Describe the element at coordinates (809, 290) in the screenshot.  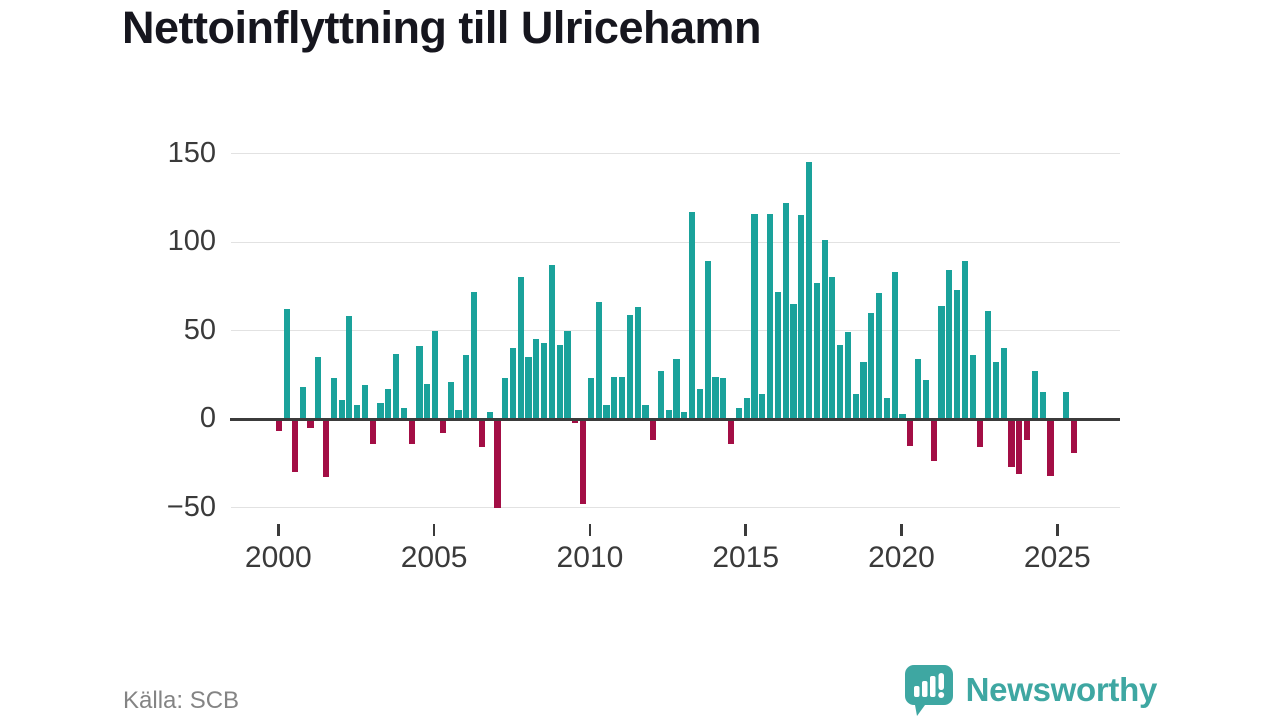
I see `bar-2017-q1` at that location.